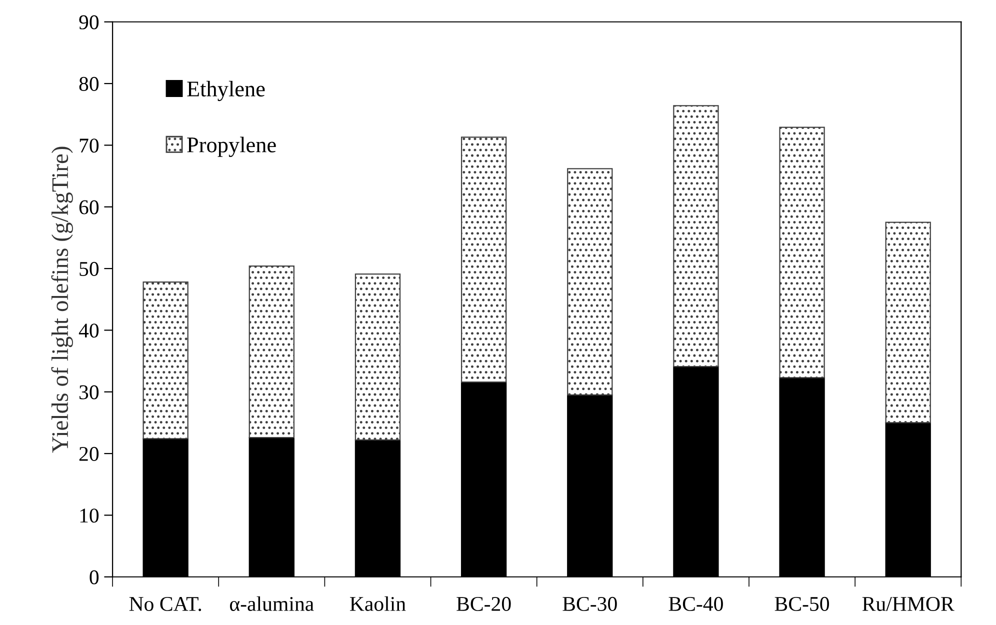 The image size is (996, 625). Describe the element at coordinates (89, 515) in the screenshot. I see `y-tick-label: 10` at that location.